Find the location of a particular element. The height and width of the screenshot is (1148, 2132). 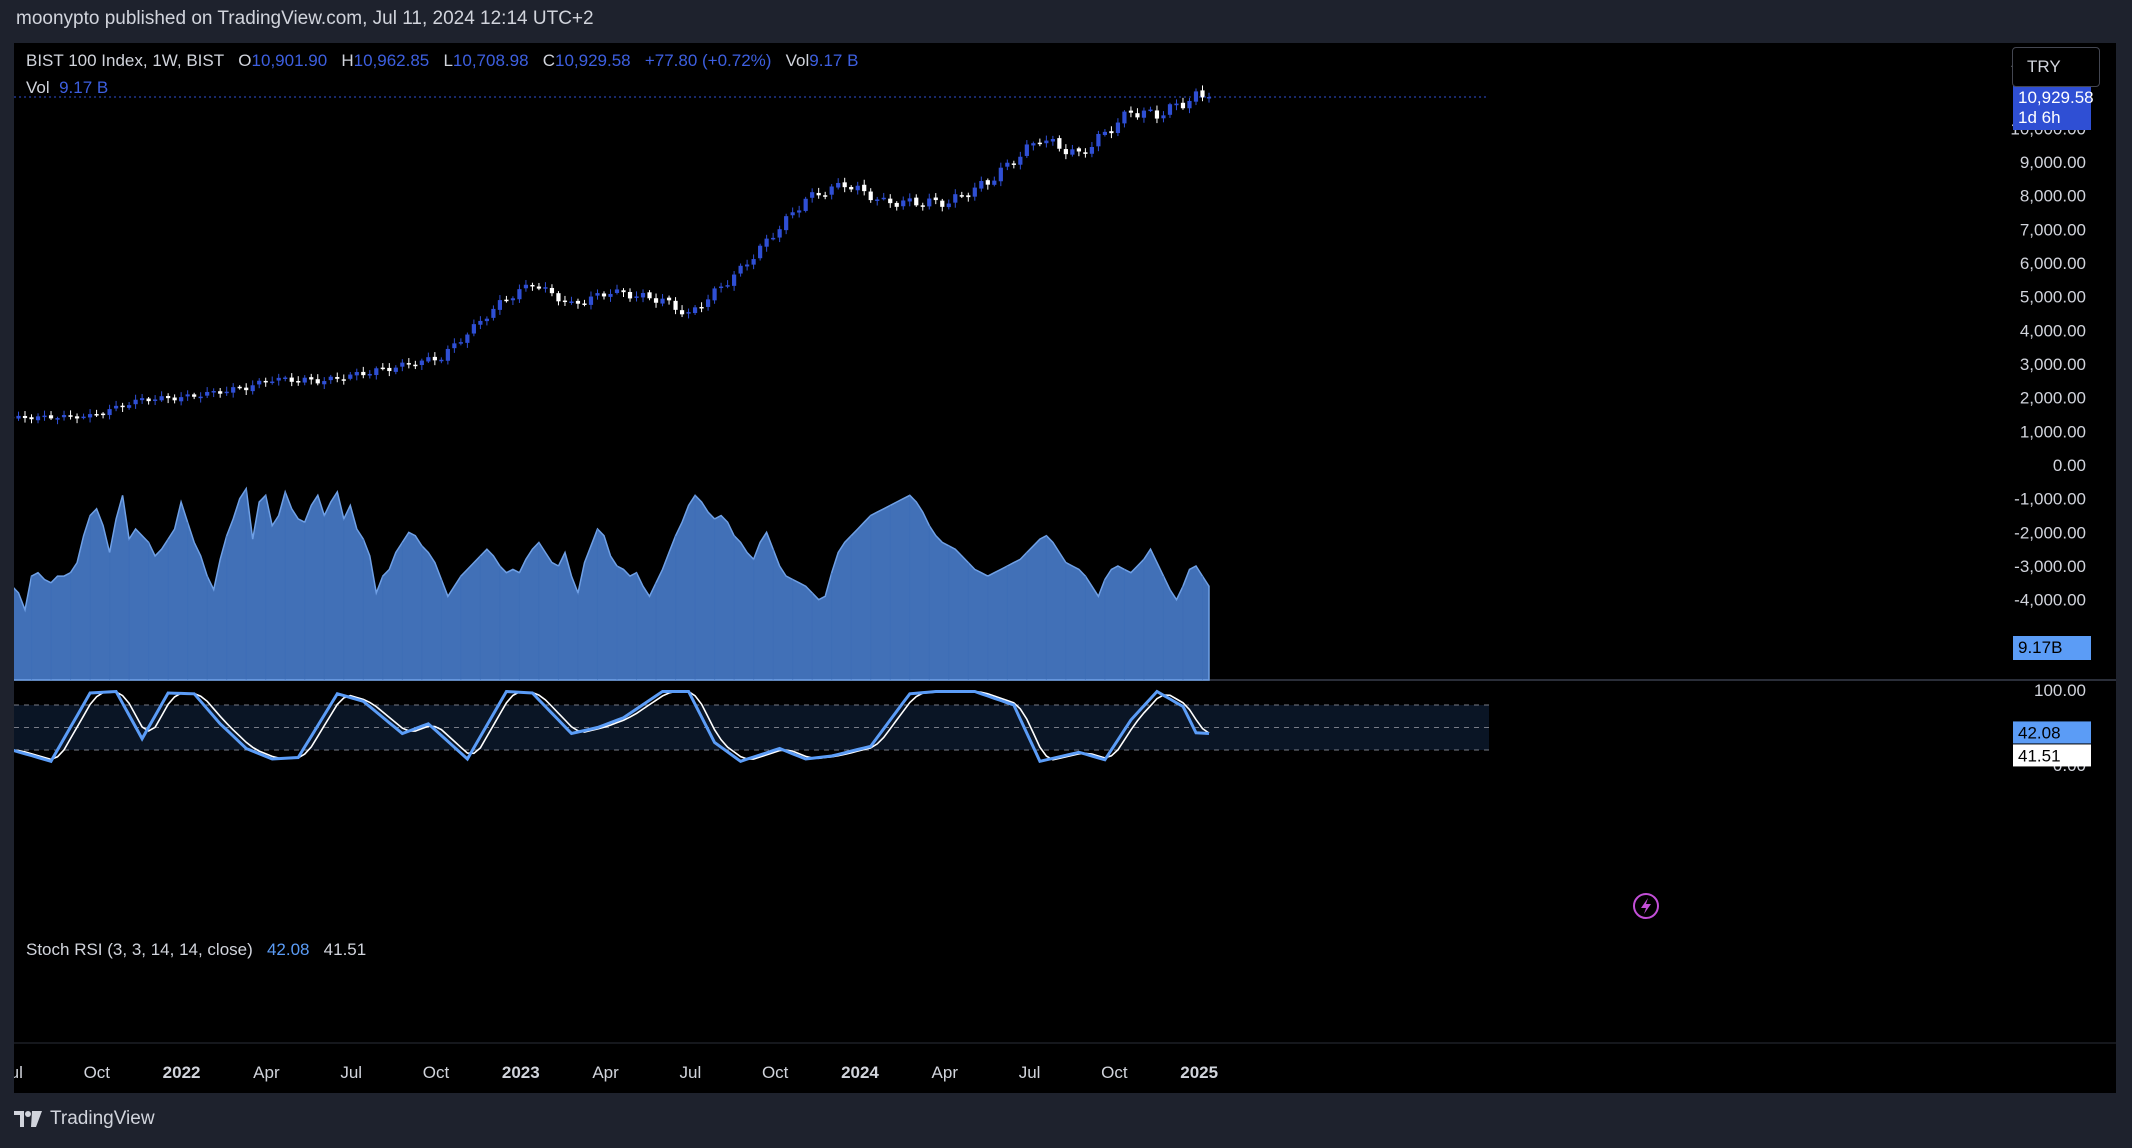

time-axis-label: 2023 is located at coordinates (521, 1072).